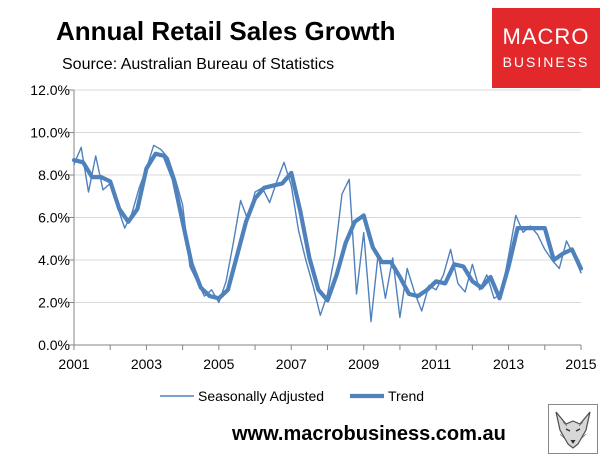 This screenshot has height=460, width=610. What do you see at coordinates (363, 364) in the screenshot?
I see `x-tick-label: 2009` at bounding box center [363, 364].